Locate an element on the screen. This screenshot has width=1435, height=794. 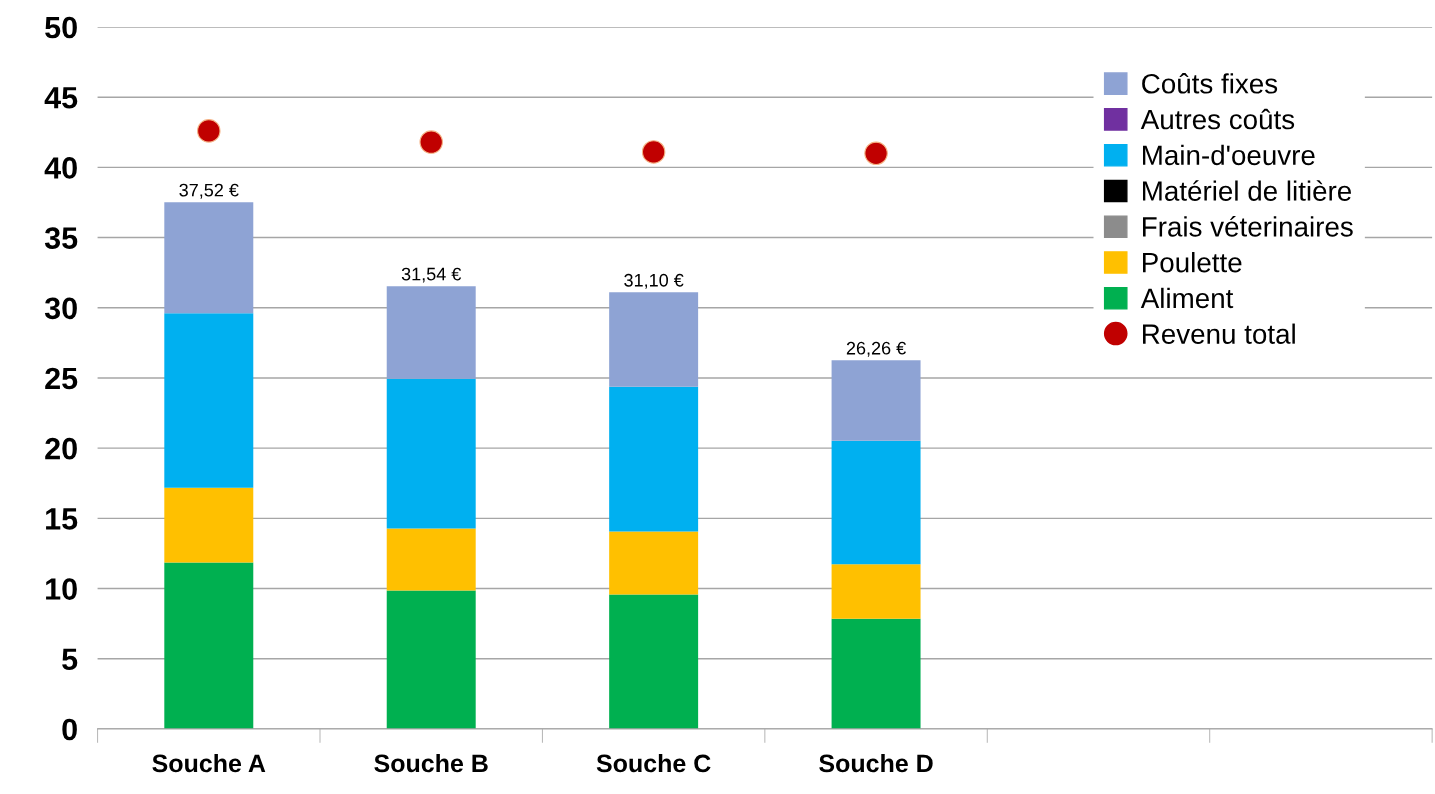
x-tick-label: Souche D is located at coordinates (876, 763).